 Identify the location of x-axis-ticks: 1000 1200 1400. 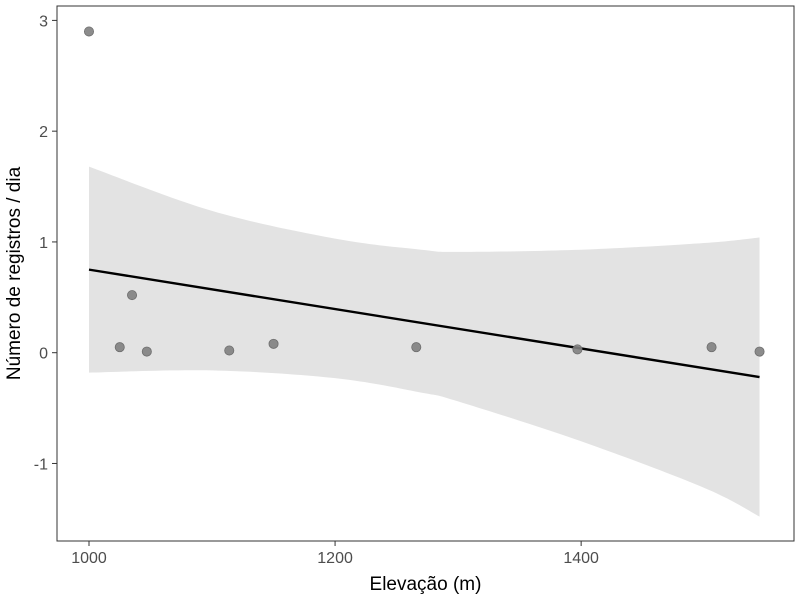
(335, 554).